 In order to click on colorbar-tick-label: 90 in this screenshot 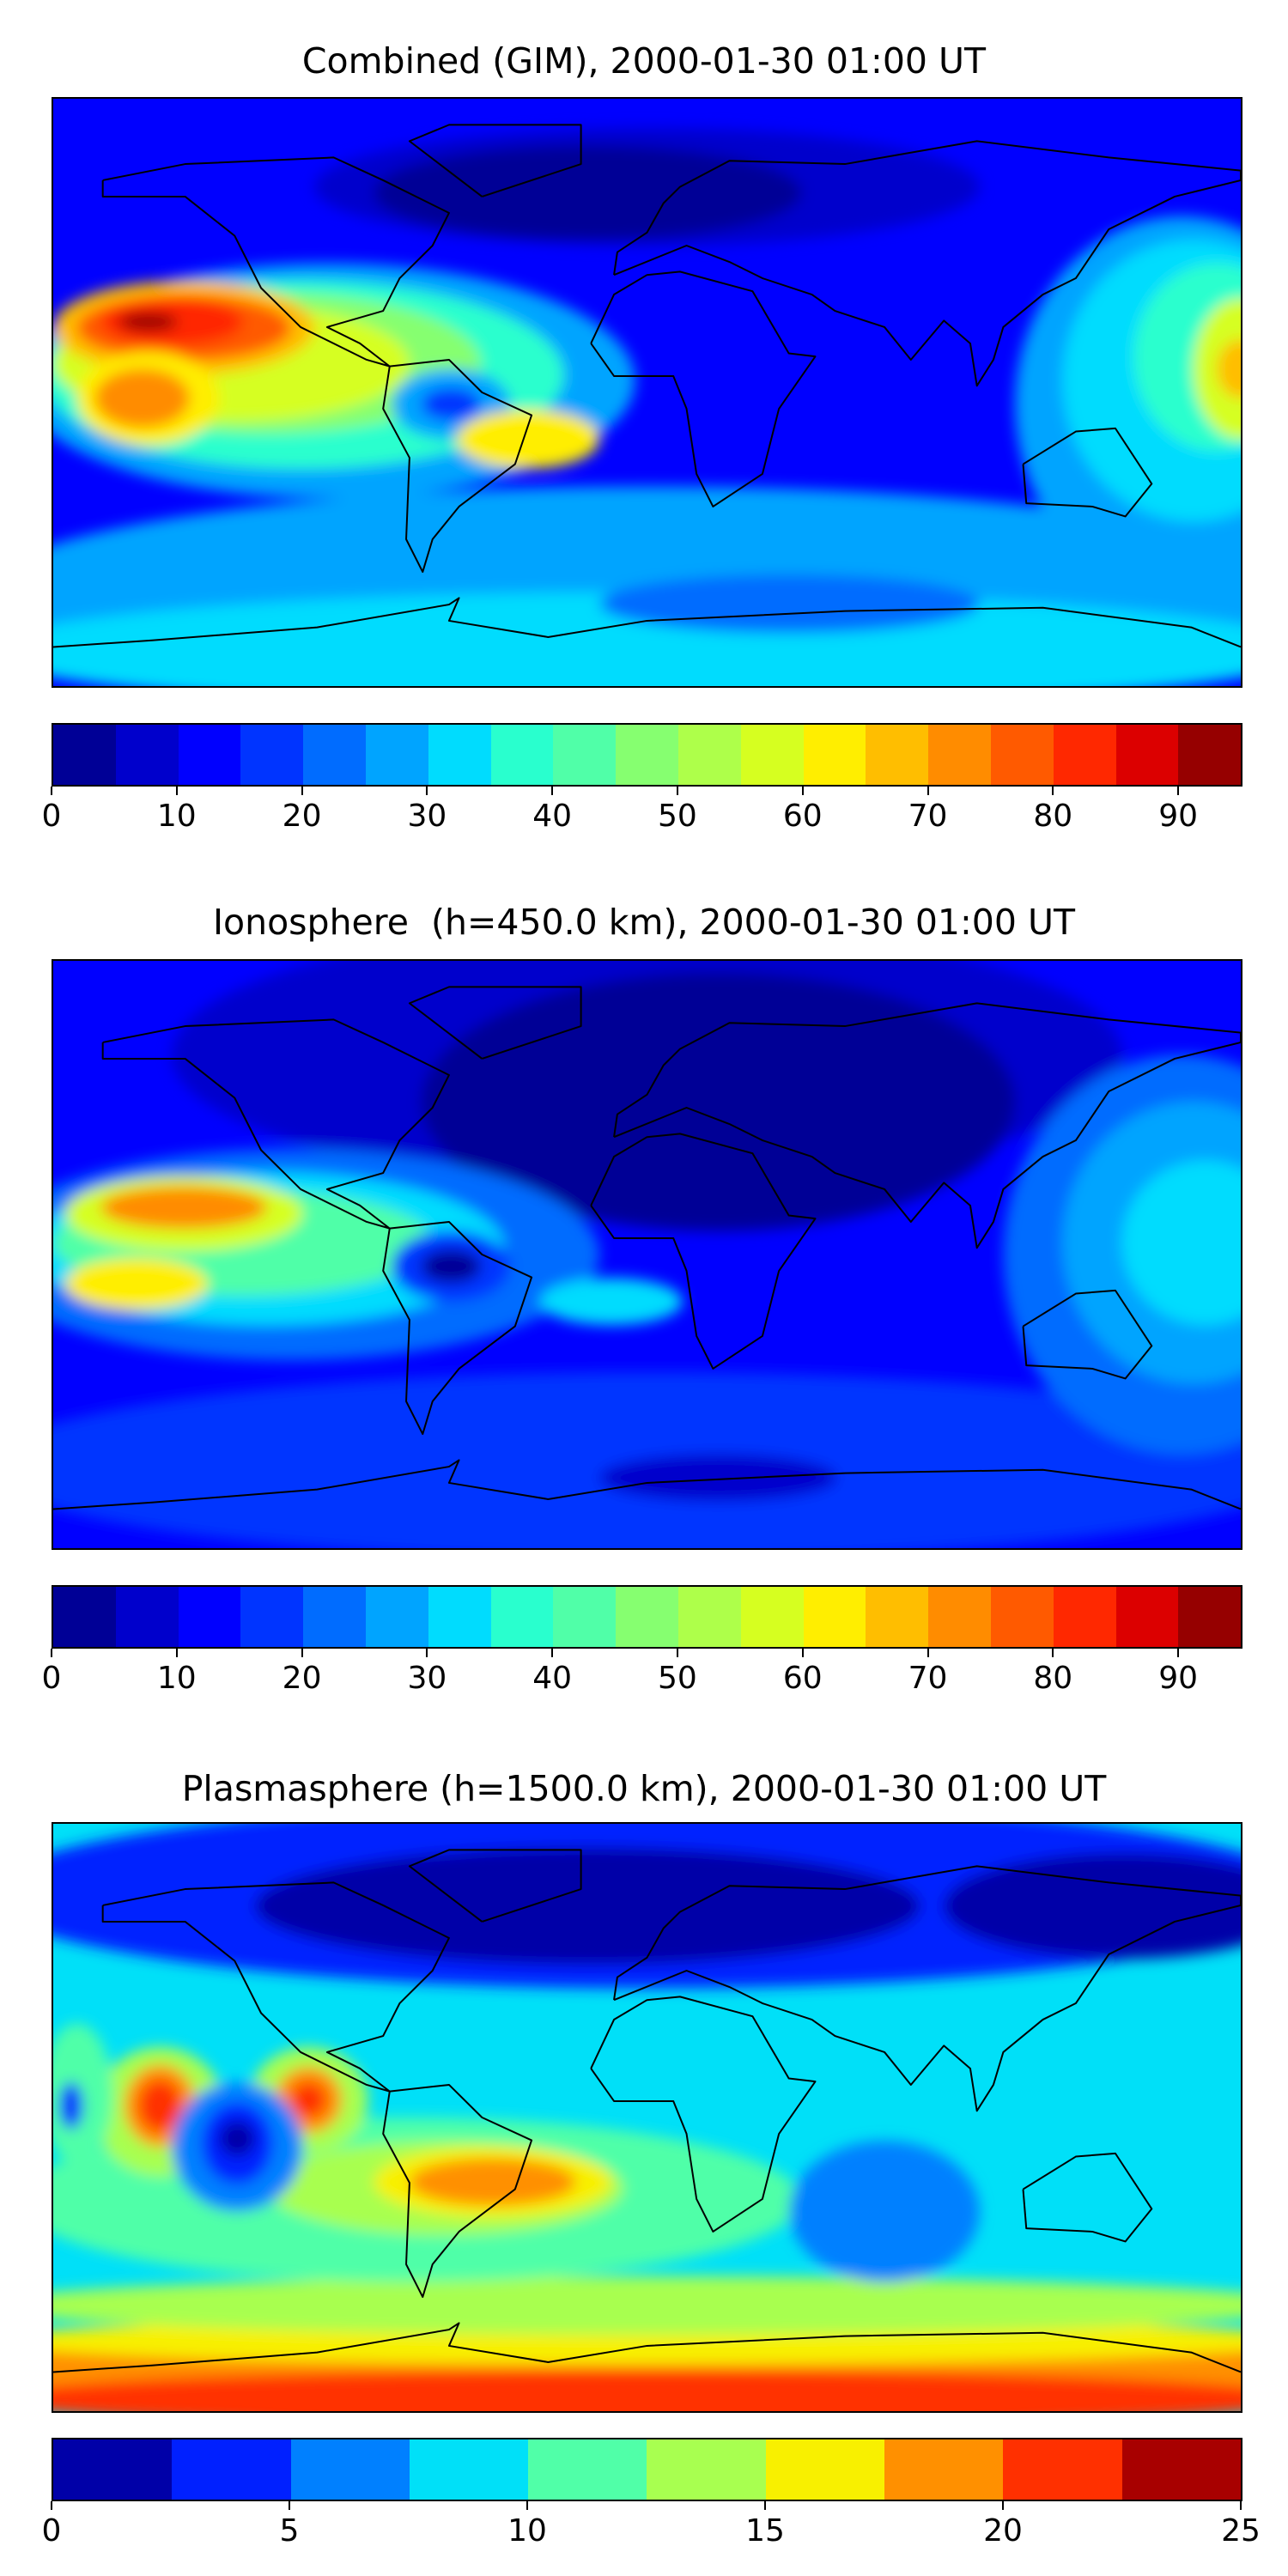, I will do `click(1178, 1678)`.